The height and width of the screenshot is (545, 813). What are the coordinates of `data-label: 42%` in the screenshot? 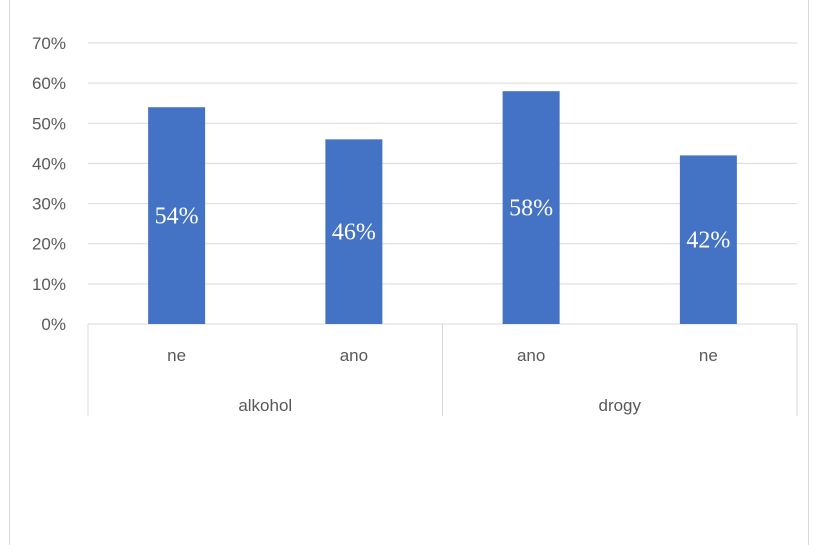 It's located at (708, 241).